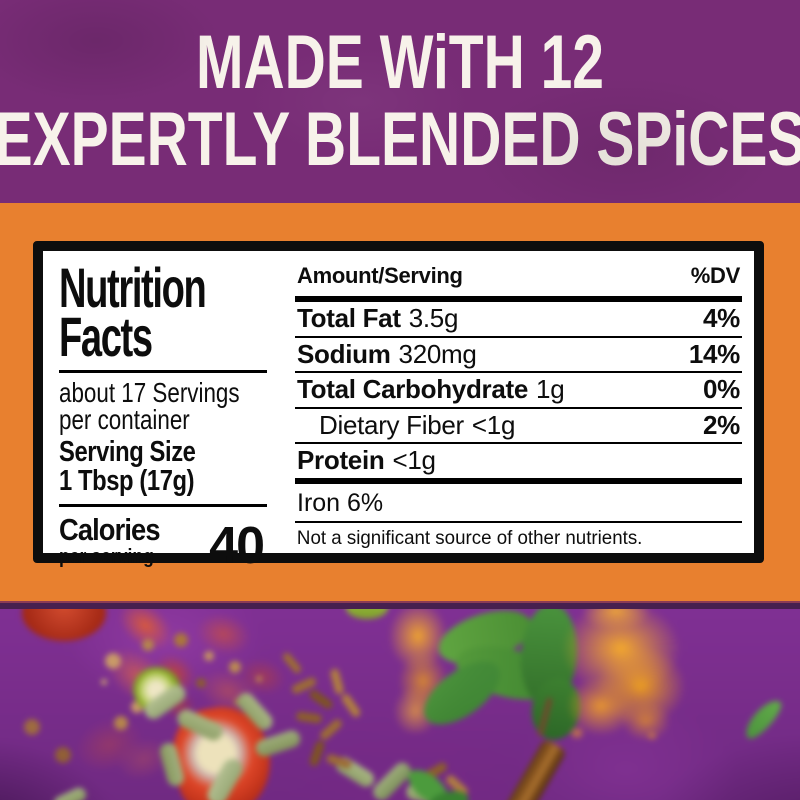 The width and height of the screenshot is (800, 800). Describe the element at coordinates (237, 546) in the screenshot. I see `calories-value: 40` at that location.